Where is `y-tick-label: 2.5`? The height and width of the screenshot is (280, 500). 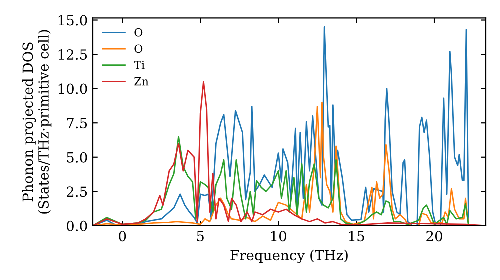
y-tick-label: 2.5 is located at coordinates (77, 192).